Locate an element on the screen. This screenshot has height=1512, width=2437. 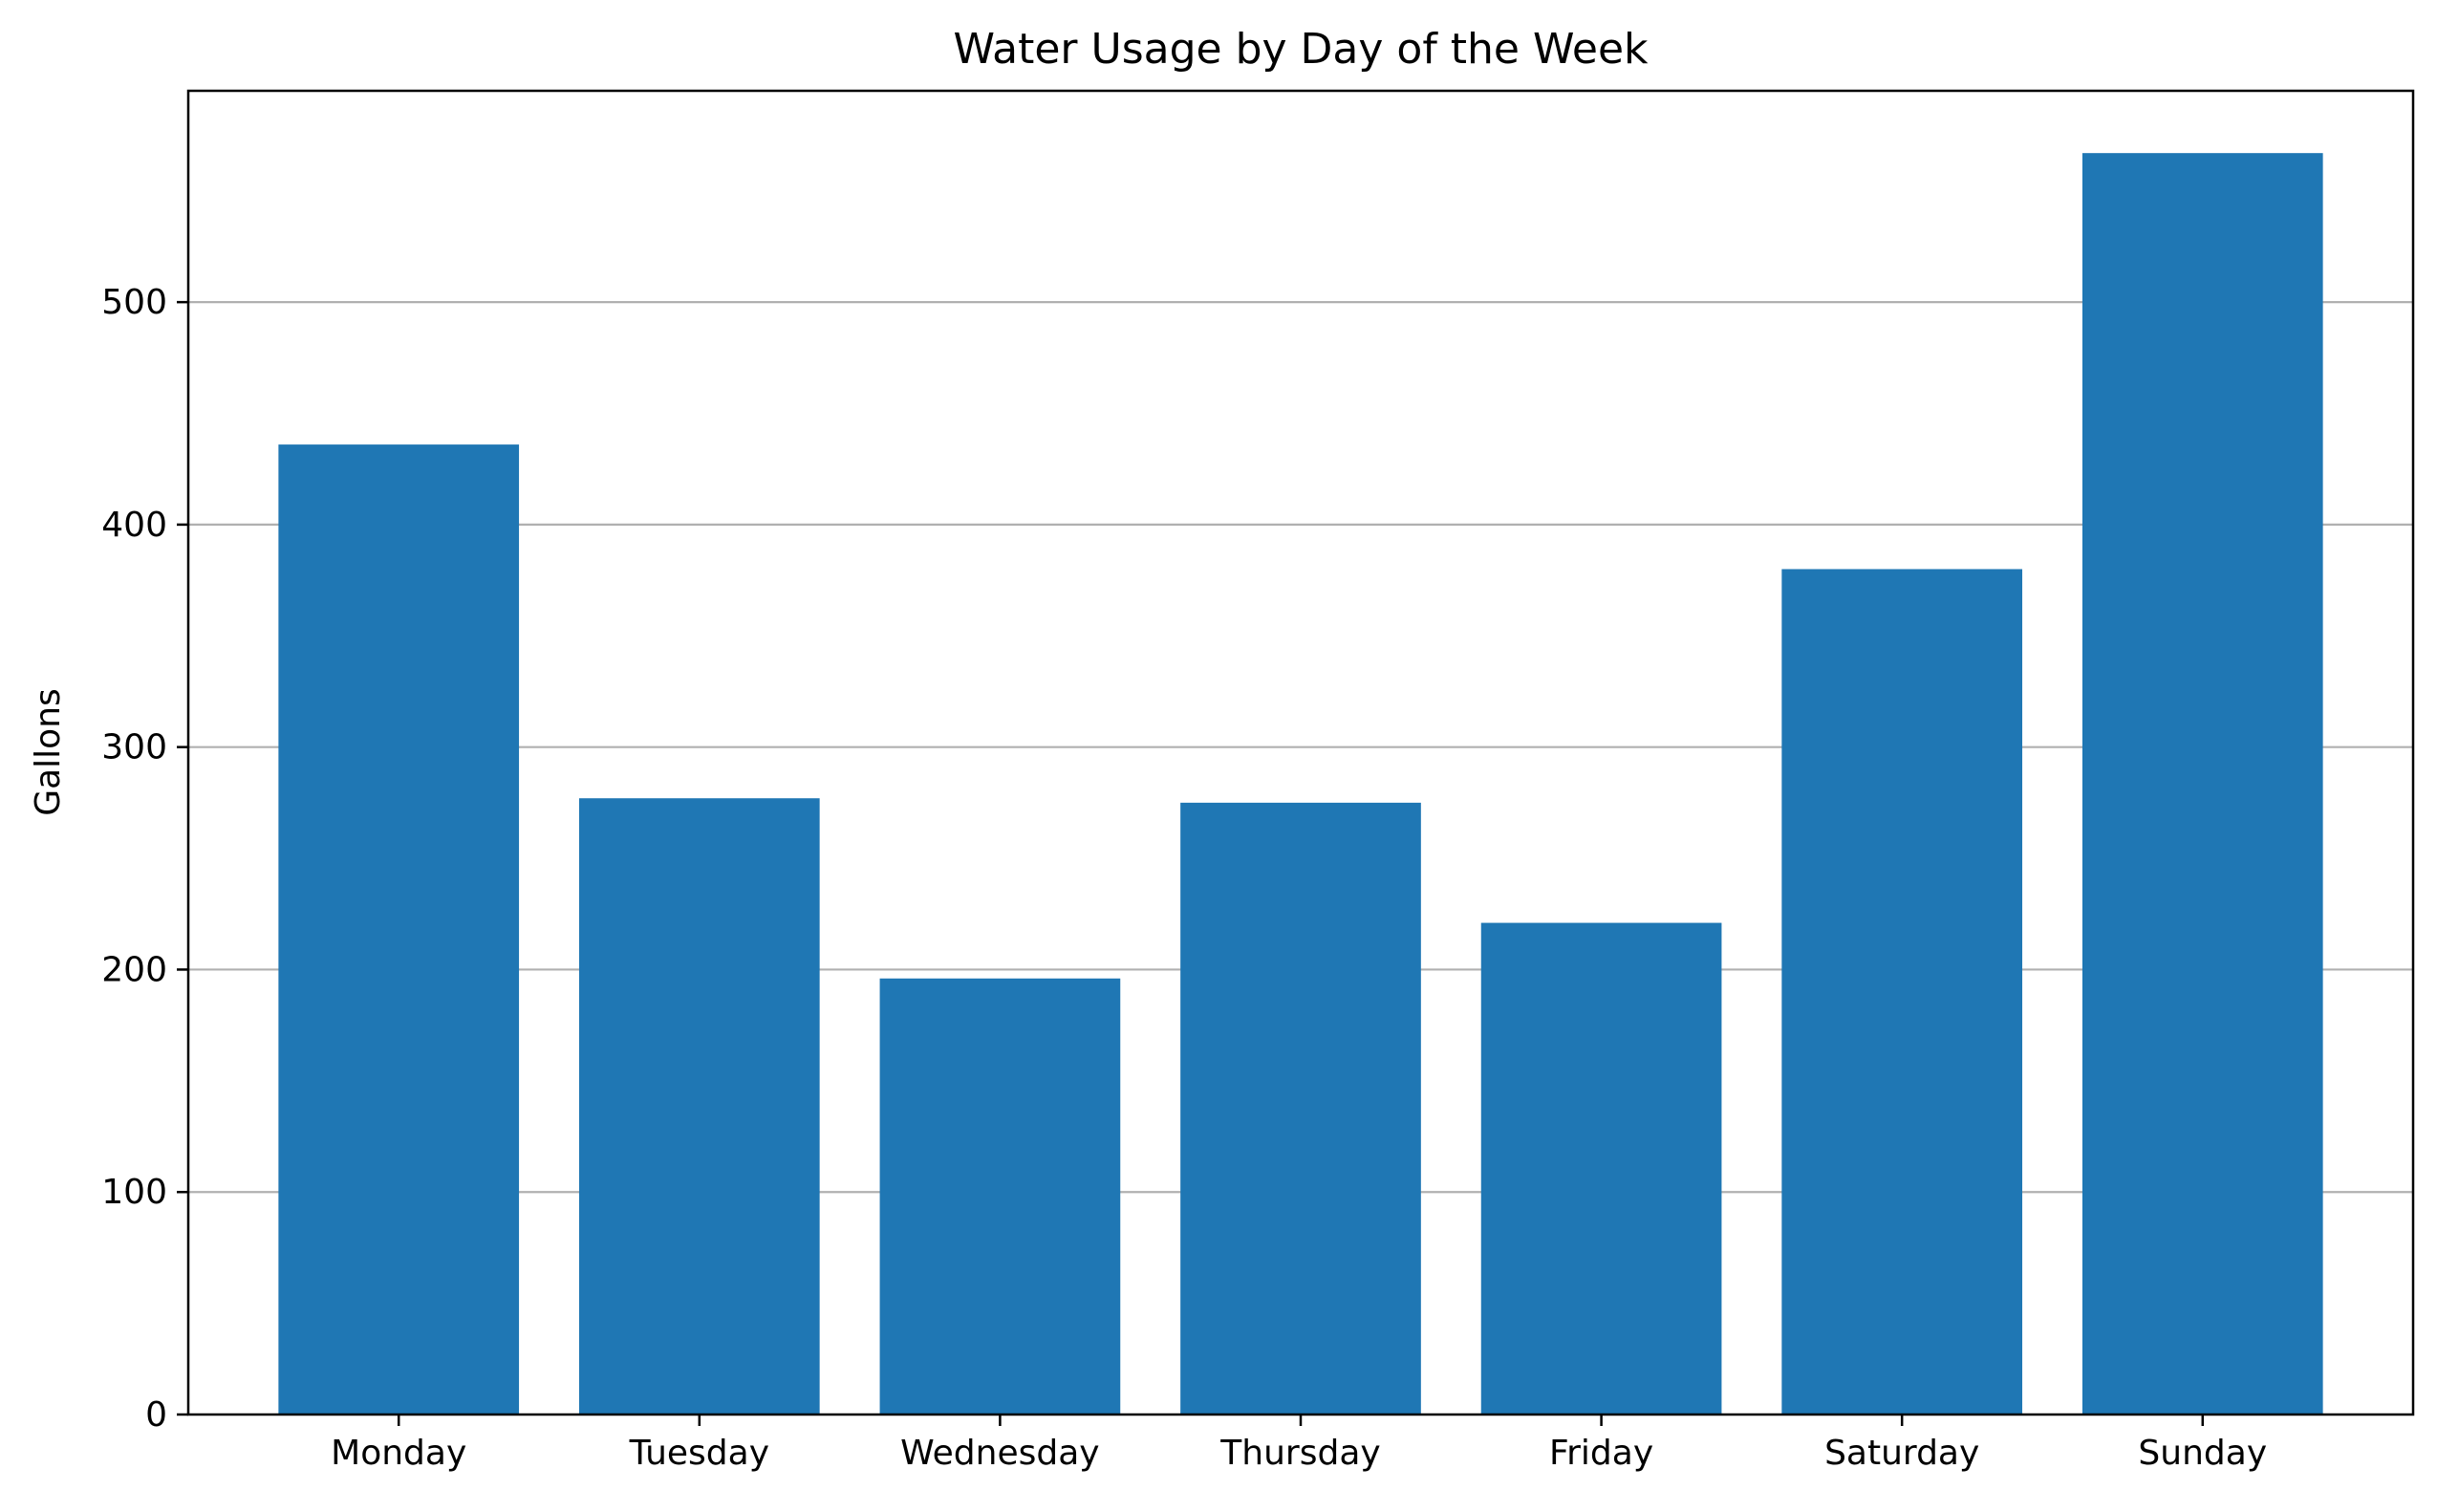
x-tick-label: Wednesday is located at coordinates (999, 1454).